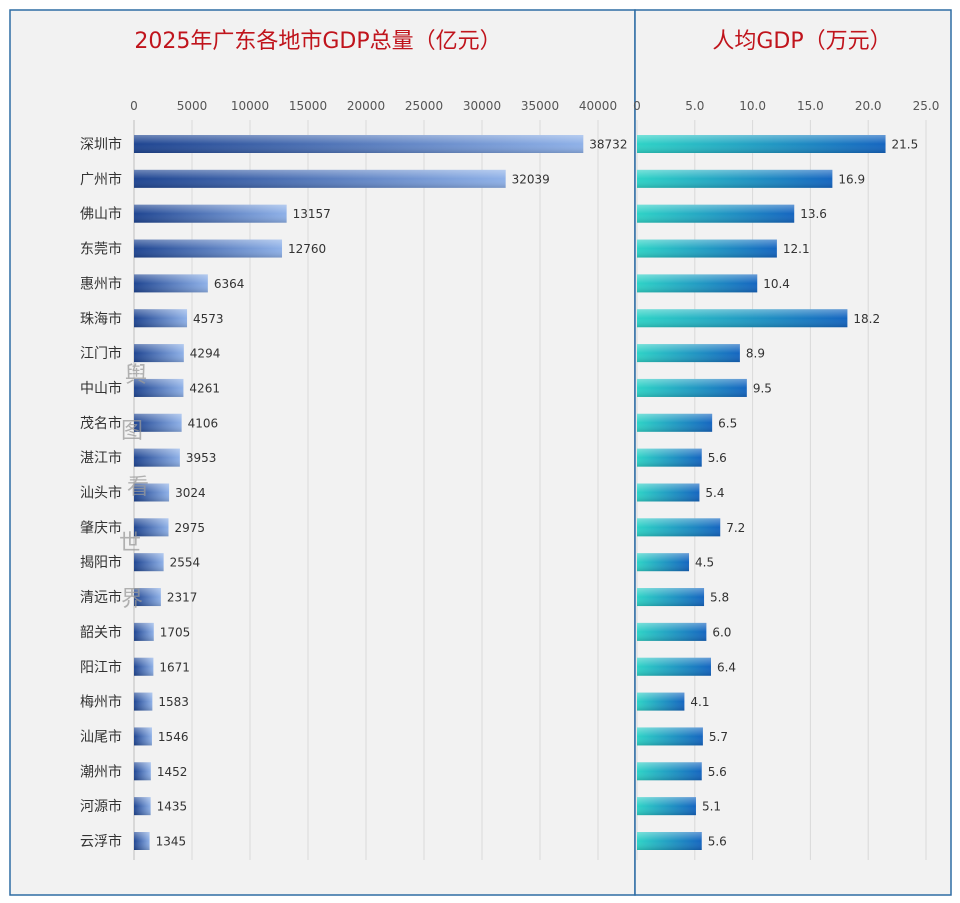 The width and height of the screenshot is (960, 903). I want to click on right-value-label: 13.6, so click(813, 214).